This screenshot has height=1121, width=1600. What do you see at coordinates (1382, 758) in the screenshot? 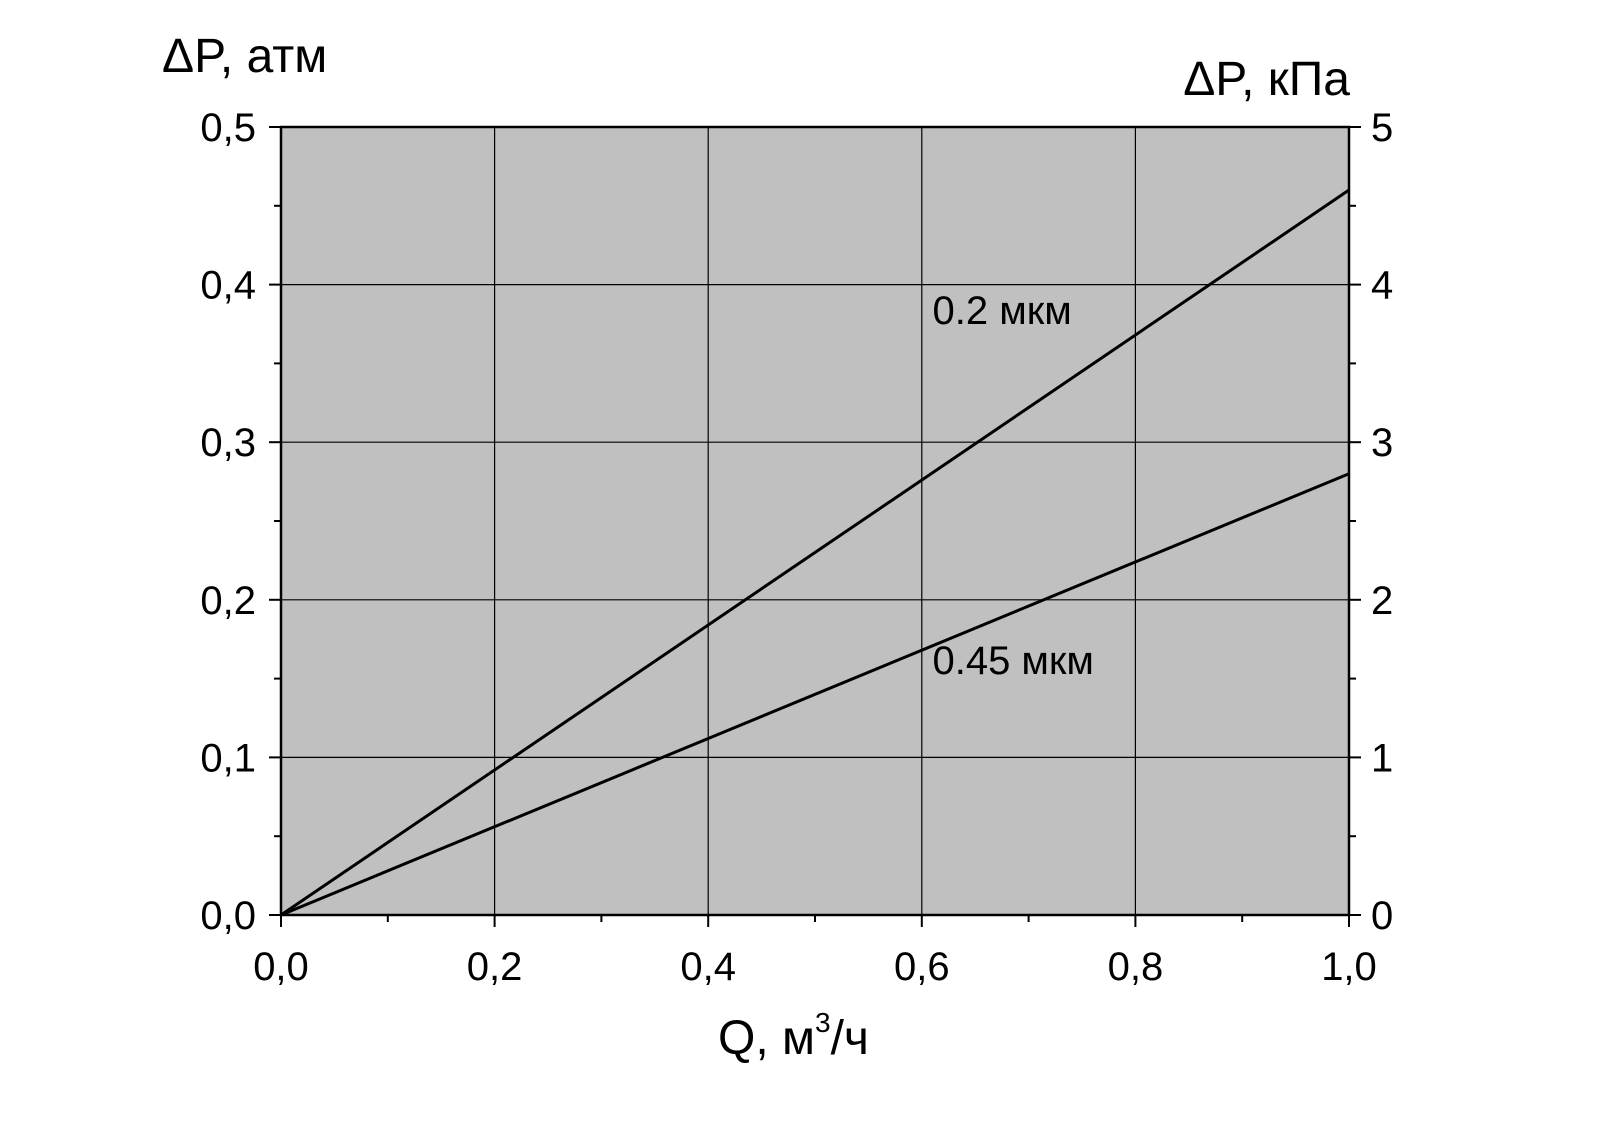
I see `y-right-tick-label: 1` at bounding box center [1382, 758].